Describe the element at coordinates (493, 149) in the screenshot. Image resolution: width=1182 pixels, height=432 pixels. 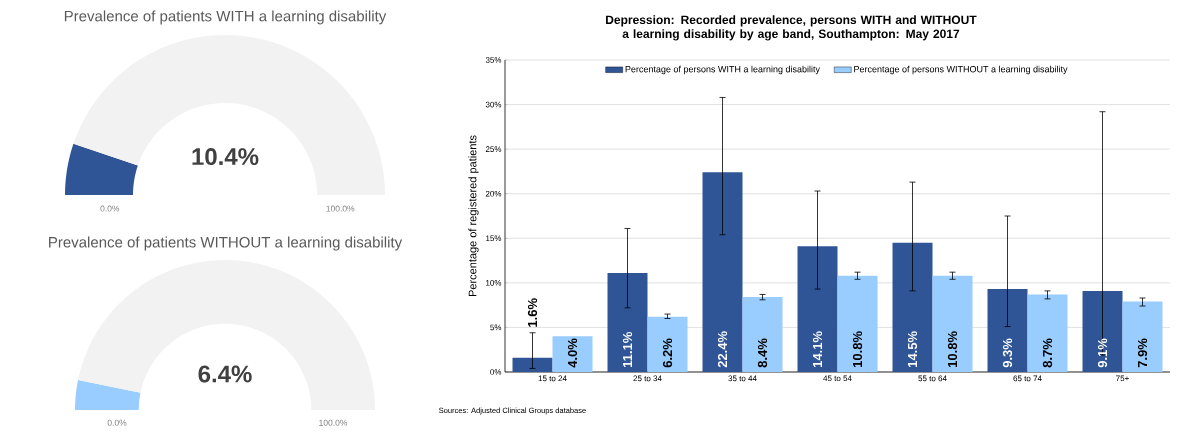
I see `y-tick-label: 25%` at that location.